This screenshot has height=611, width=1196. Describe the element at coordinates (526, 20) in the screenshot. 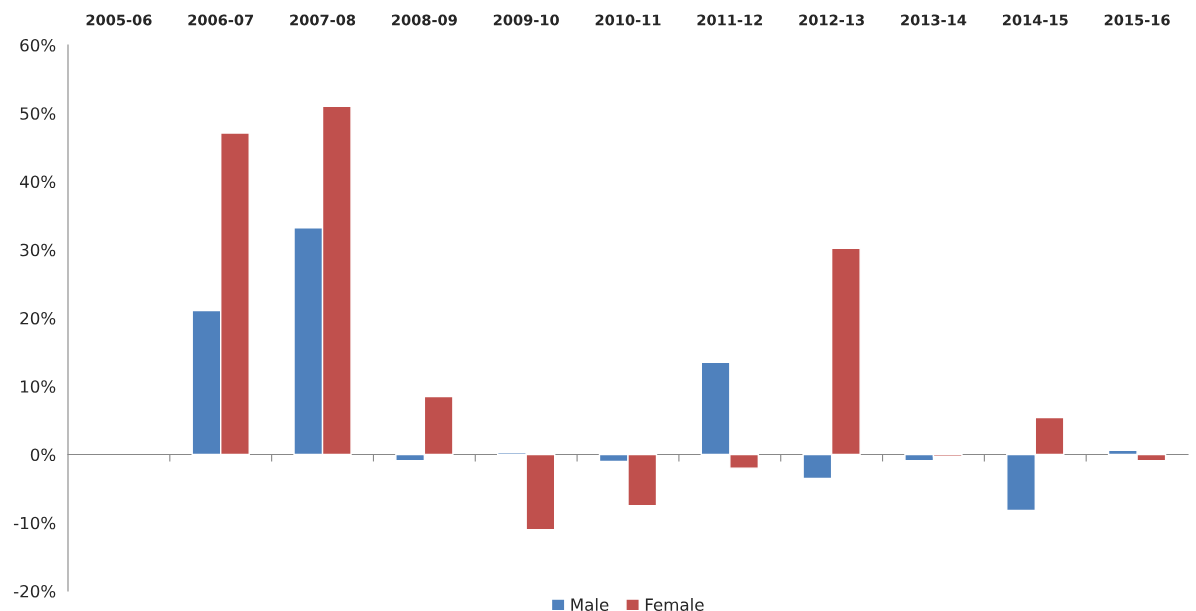

I see `x-tick-label: 2009-10` at that location.